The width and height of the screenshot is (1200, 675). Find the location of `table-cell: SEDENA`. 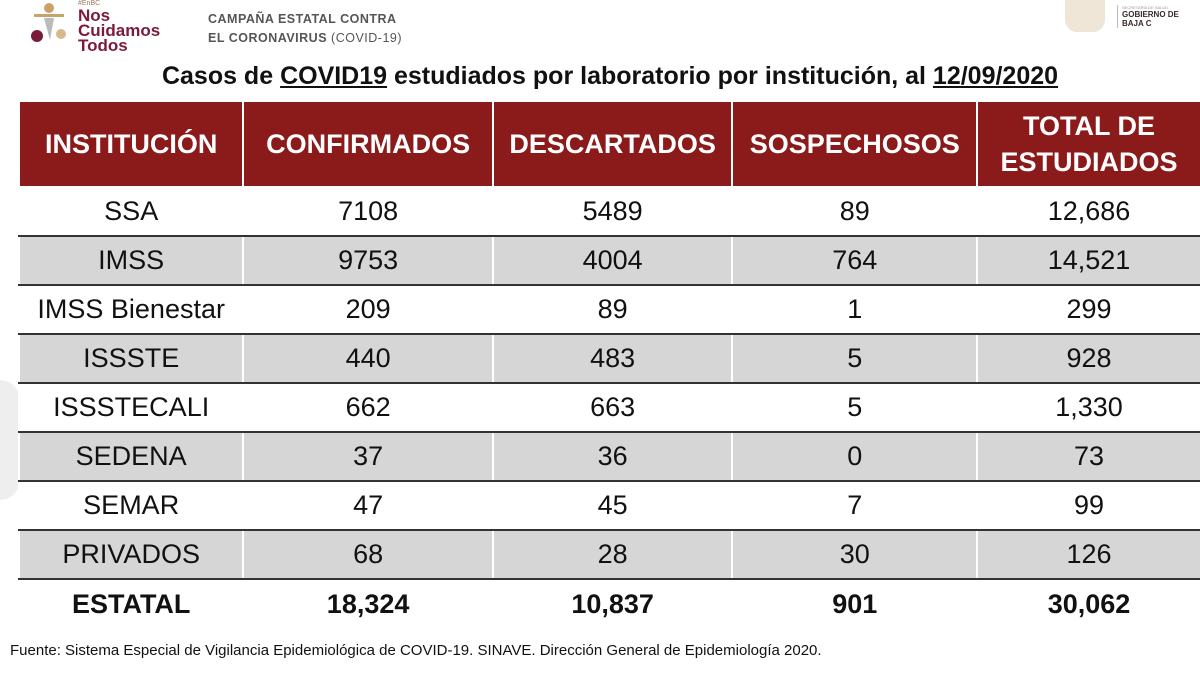

table-cell: SEDENA is located at coordinates (131, 456).